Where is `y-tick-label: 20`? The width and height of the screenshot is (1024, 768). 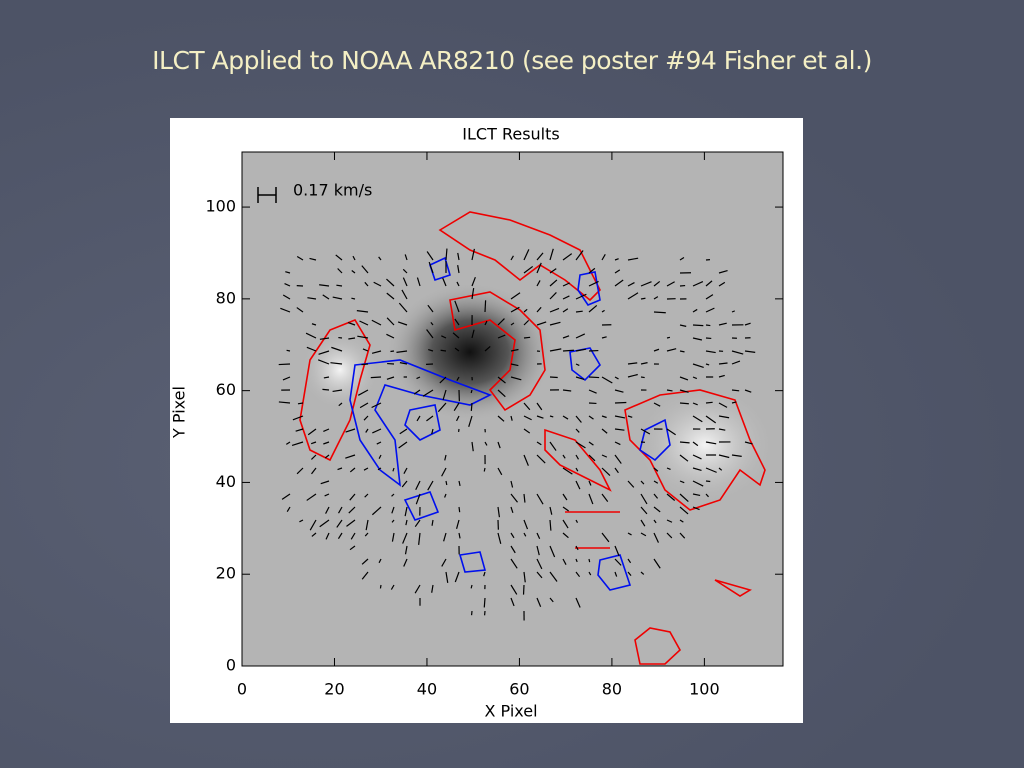
y-tick-label: 20 is located at coordinates (226, 573).